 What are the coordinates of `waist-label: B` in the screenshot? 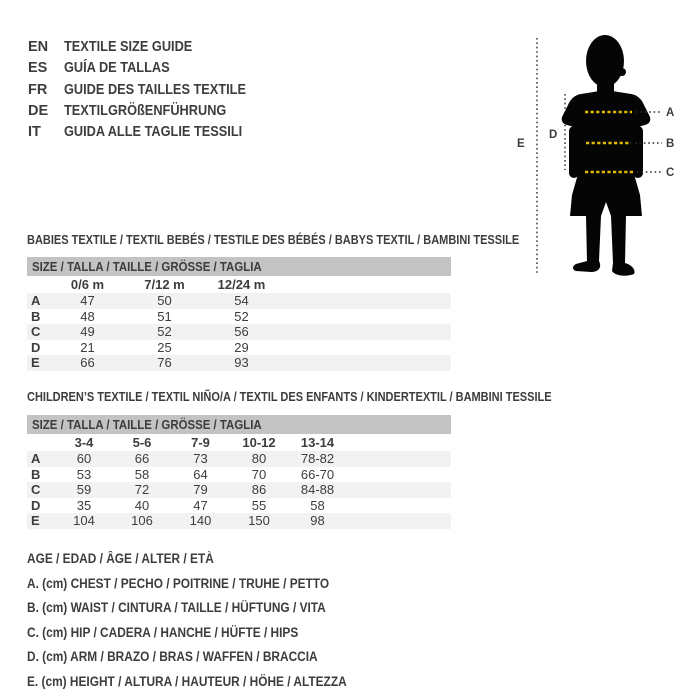 It's located at (670, 144).